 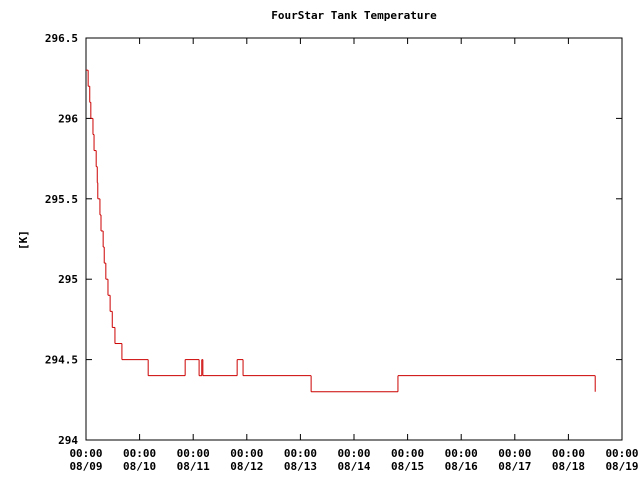 What do you see at coordinates (461, 466) in the screenshot?
I see `x-tick-label: 08/16` at bounding box center [461, 466].